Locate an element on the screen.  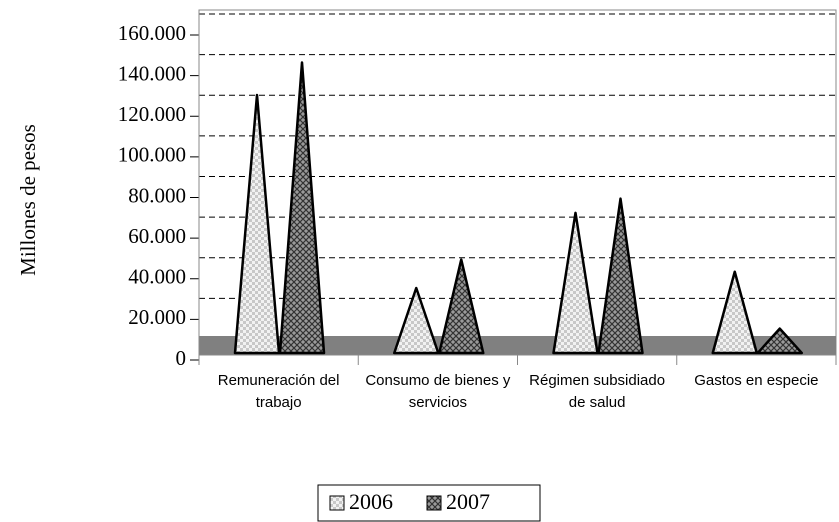
y-tick-label: 60.000 is located at coordinates (157, 236).